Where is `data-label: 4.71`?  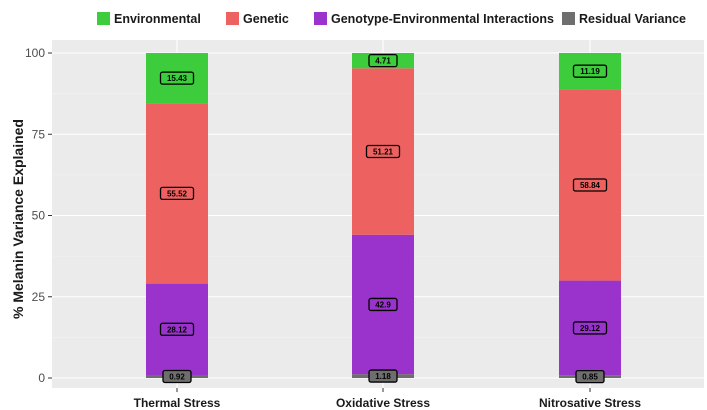
data-label: 4.71 is located at coordinates (383, 61).